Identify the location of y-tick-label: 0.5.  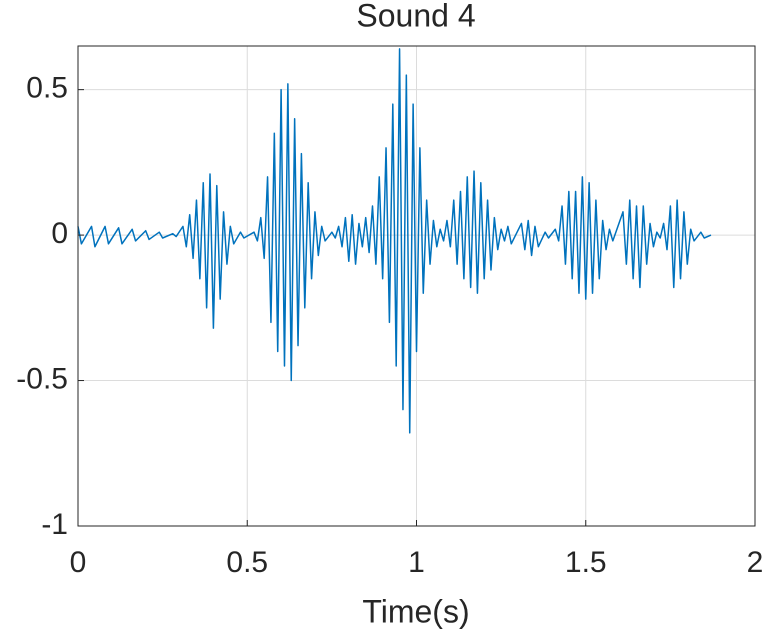
(47, 88).